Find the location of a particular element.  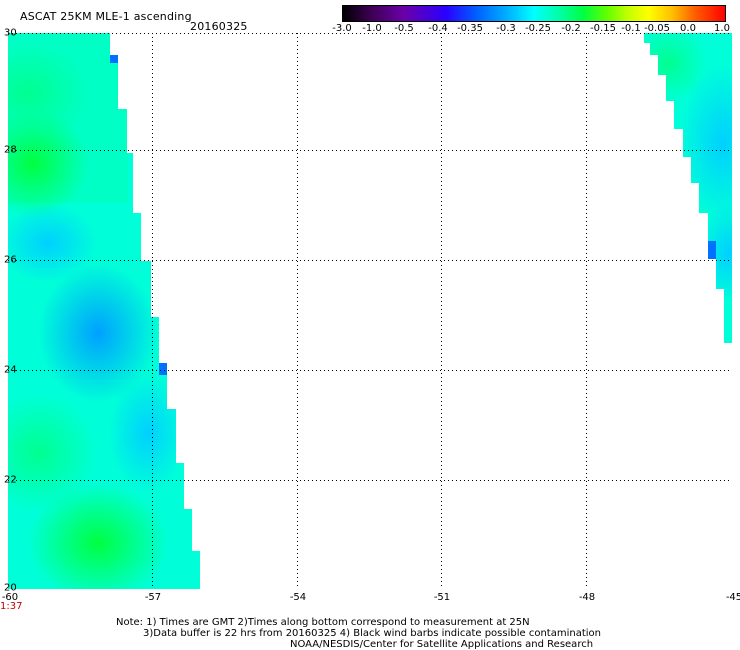

colorbar-label: -0.5 is located at coordinates (404, 28).